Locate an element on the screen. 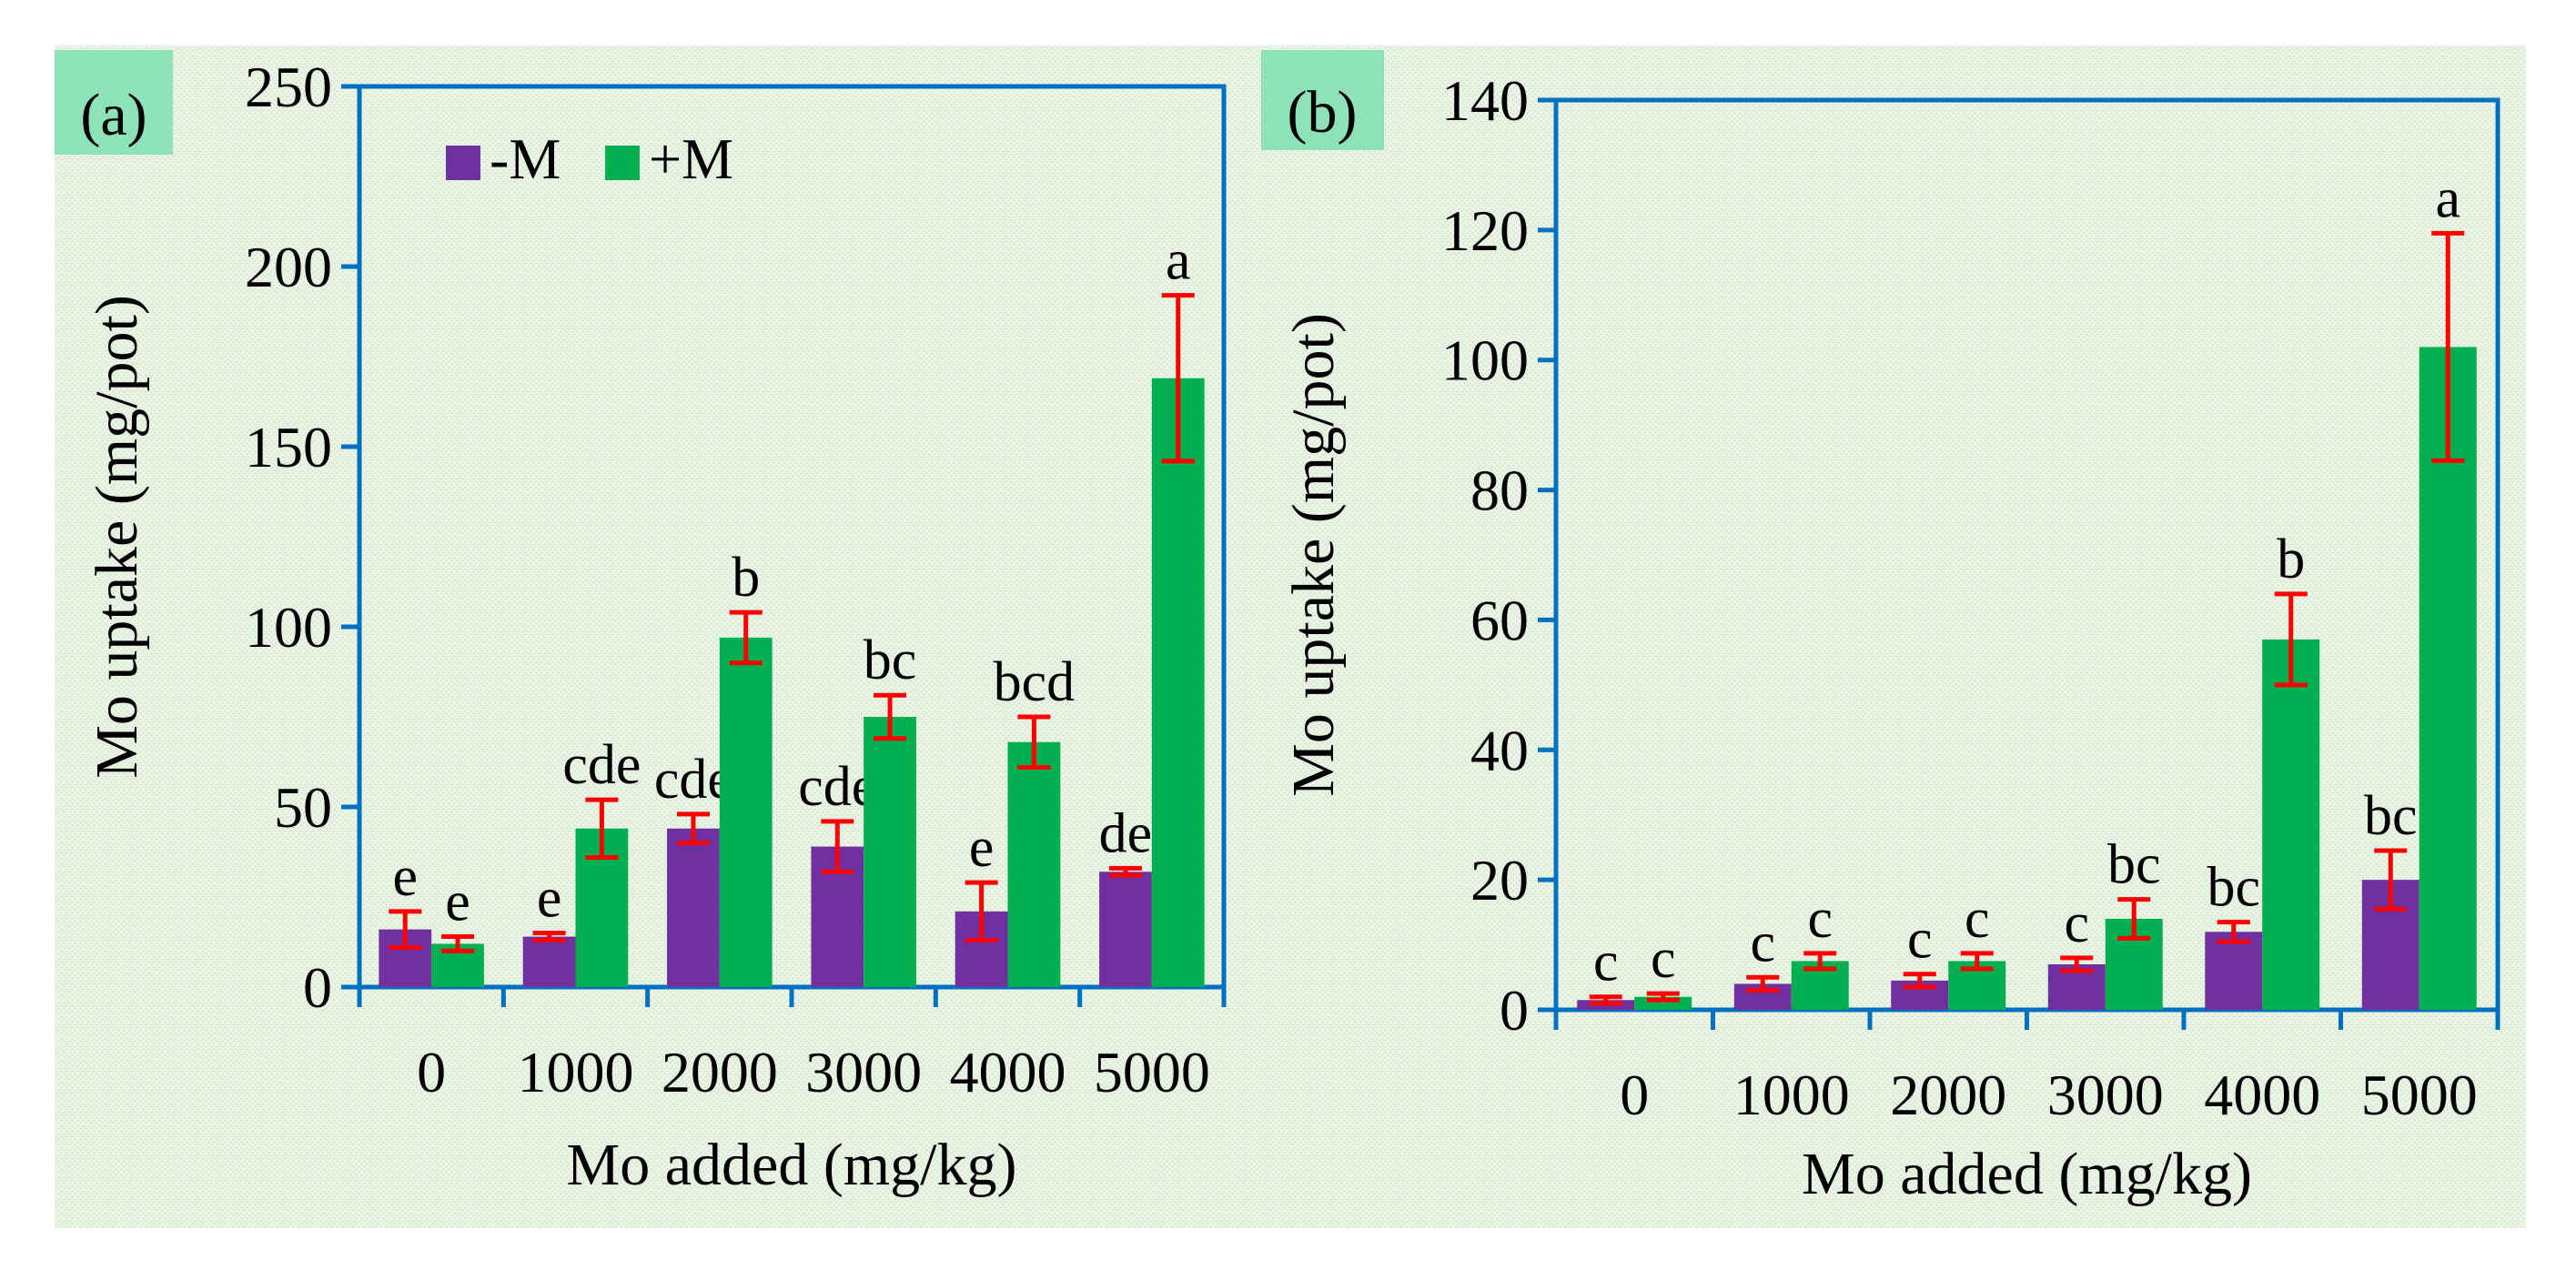 The width and height of the screenshot is (2576, 1280). y-tick-label: 40 is located at coordinates (1499, 750).